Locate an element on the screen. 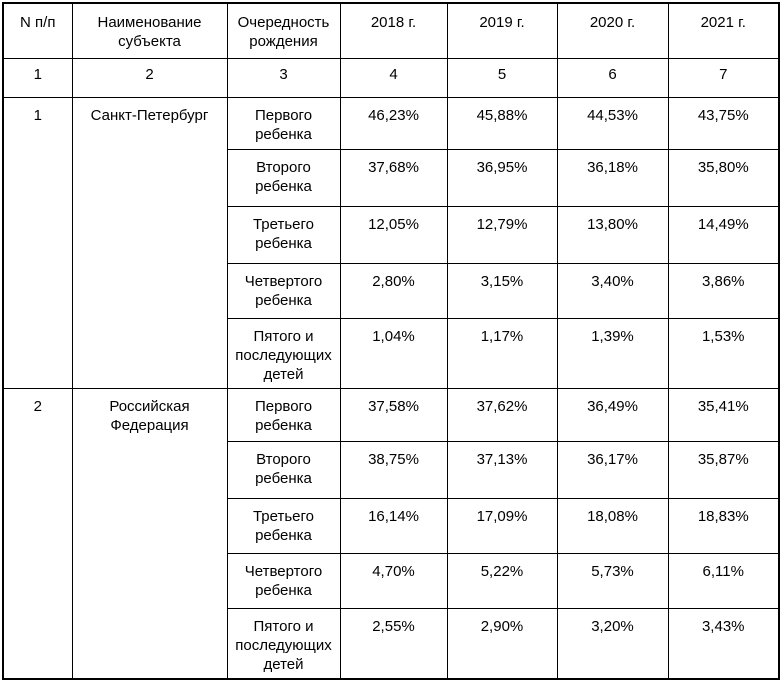 The width and height of the screenshot is (782, 687). value-cell: 3,20% is located at coordinates (612, 643).